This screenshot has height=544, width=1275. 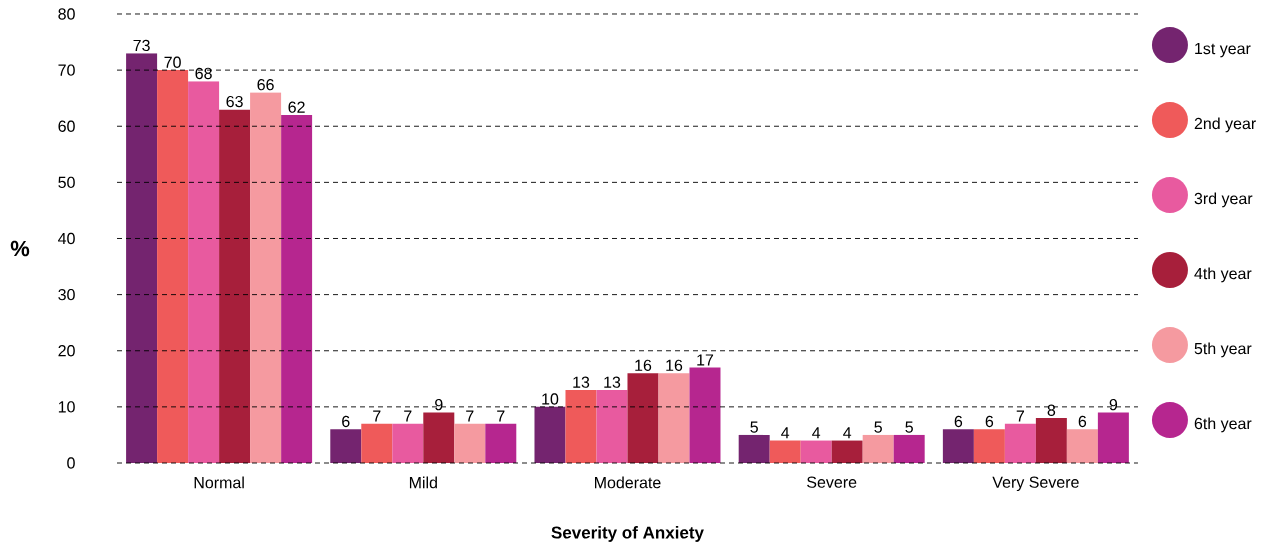 What do you see at coordinates (550, 399) in the screenshot?
I see `data-label: 10` at bounding box center [550, 399].